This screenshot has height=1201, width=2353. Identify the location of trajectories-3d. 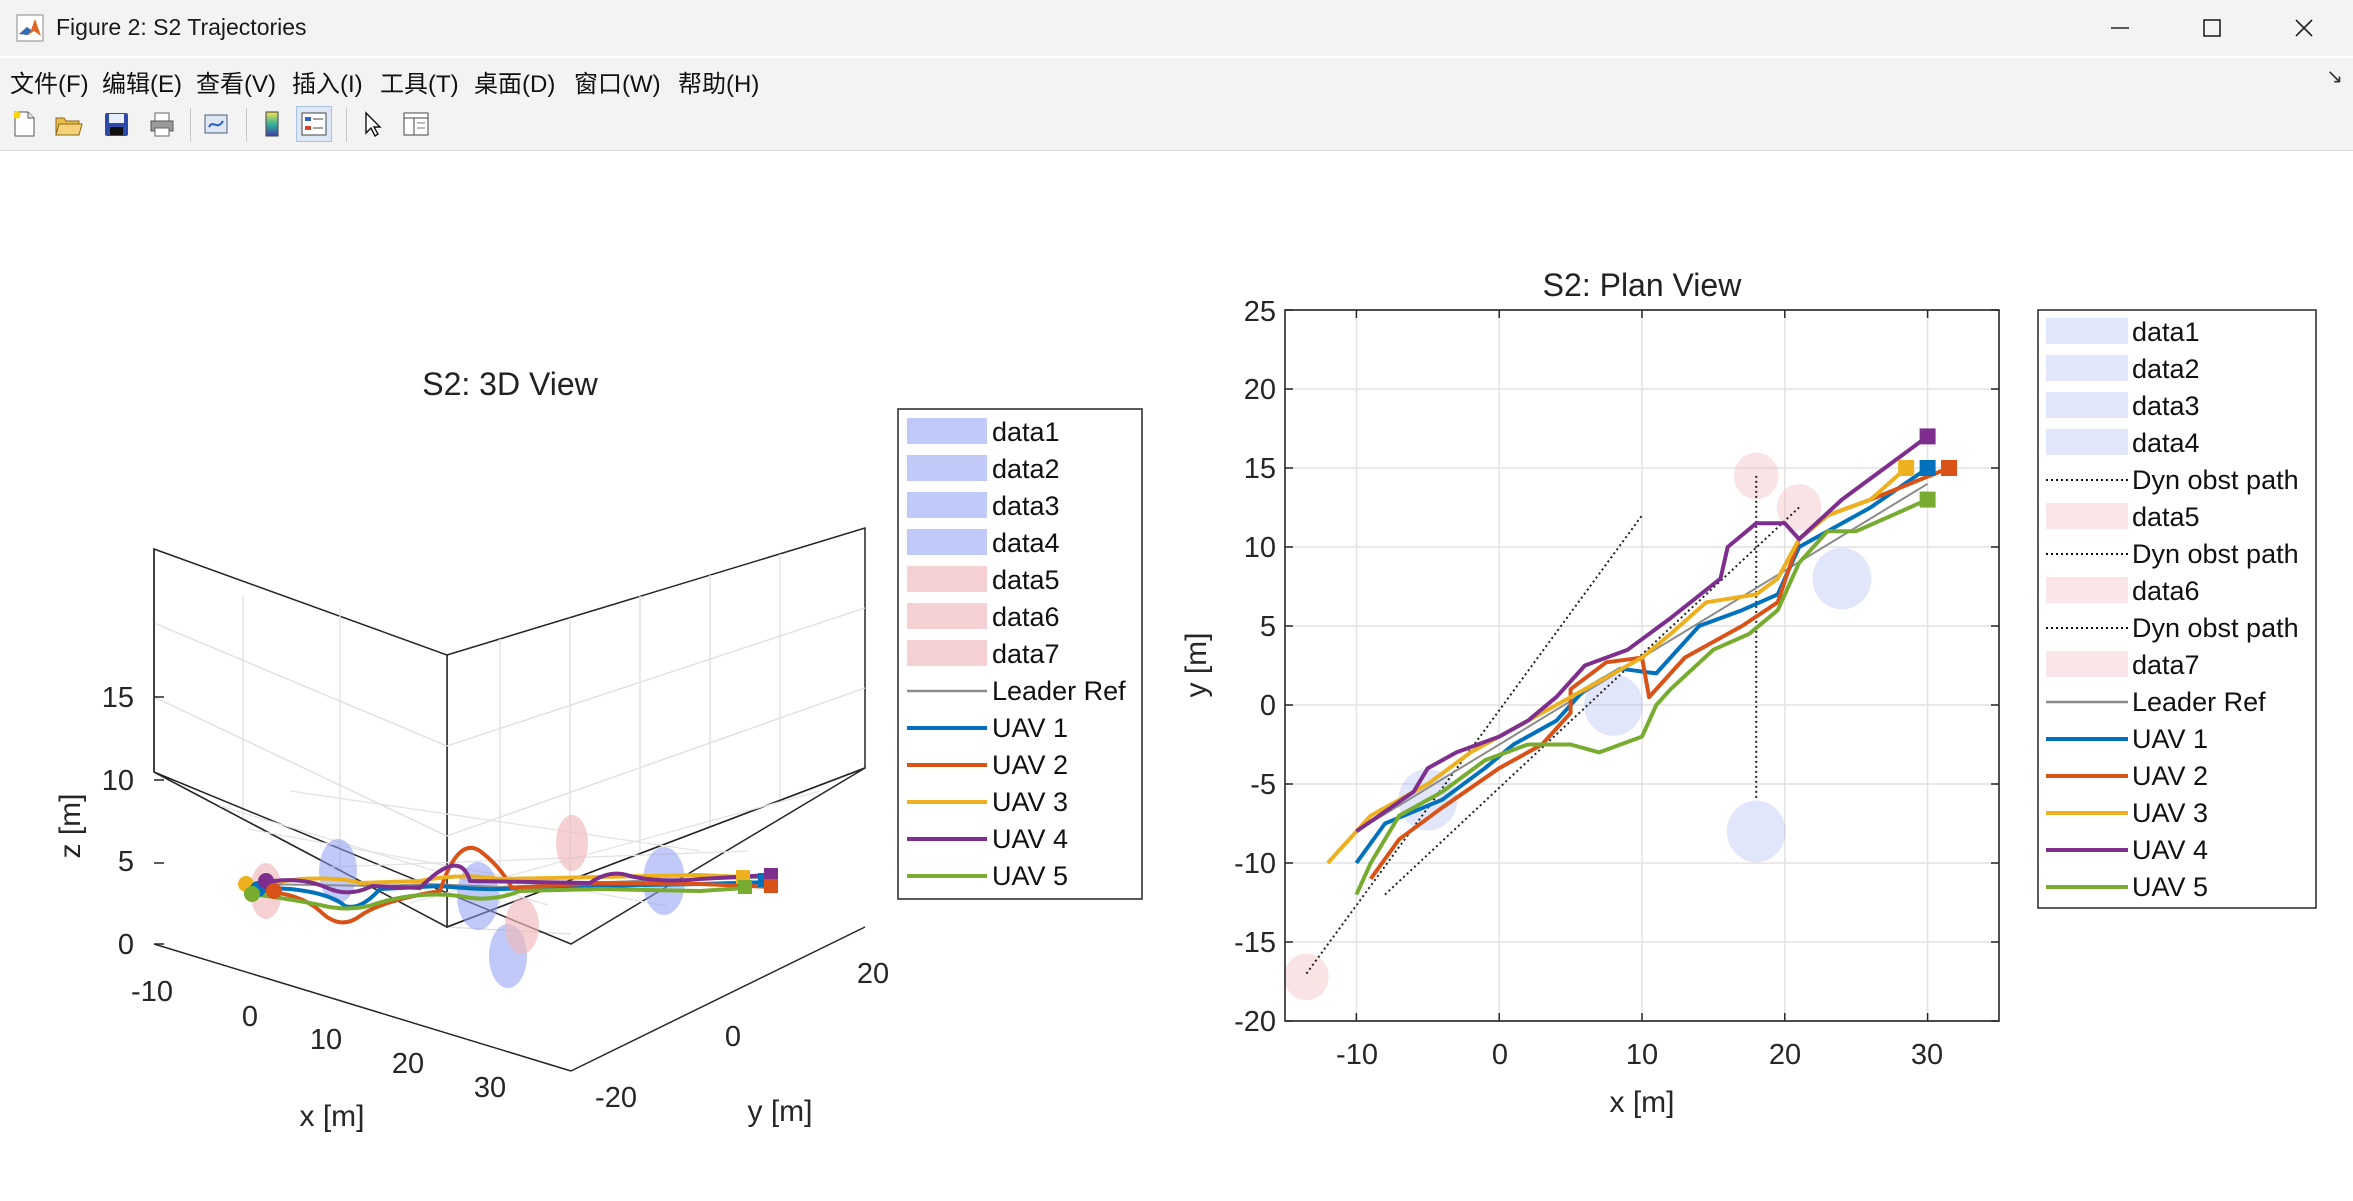
(509, 885).